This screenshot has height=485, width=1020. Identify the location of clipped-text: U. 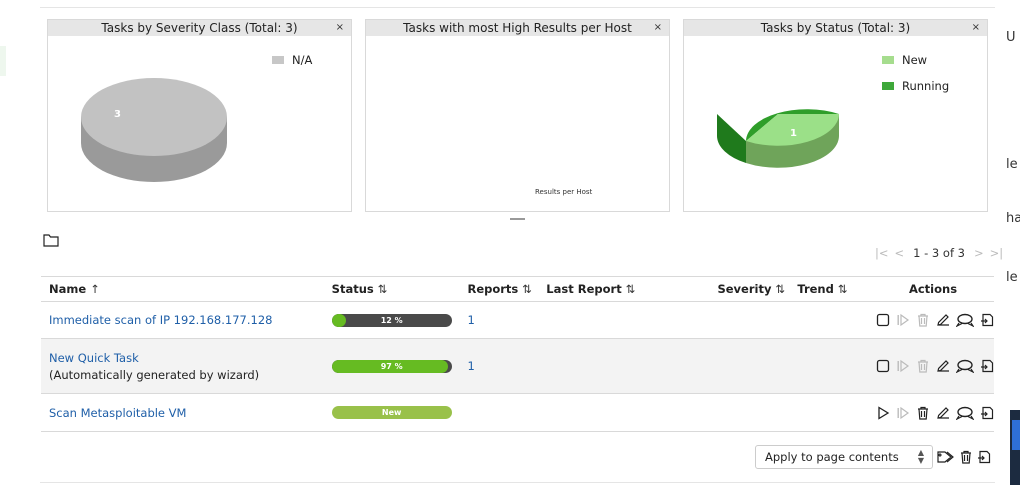
(1011, 37).